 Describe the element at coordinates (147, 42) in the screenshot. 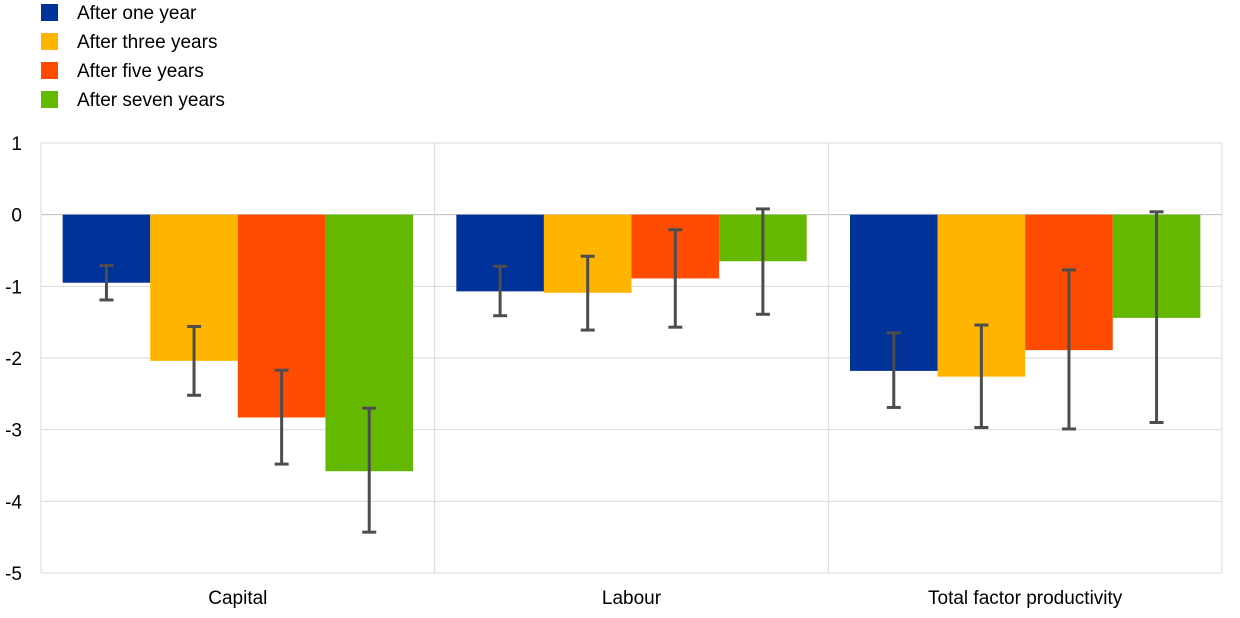

I see `legend-label: After three years` at that location.